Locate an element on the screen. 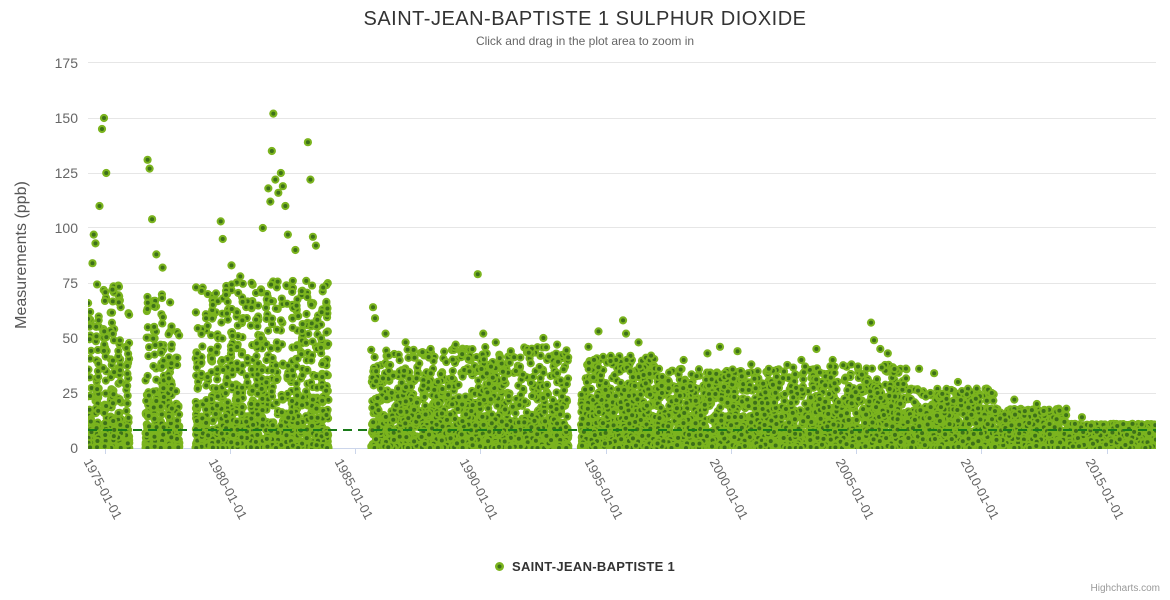  legend-marker-icon is located at coordinates (499, 566).